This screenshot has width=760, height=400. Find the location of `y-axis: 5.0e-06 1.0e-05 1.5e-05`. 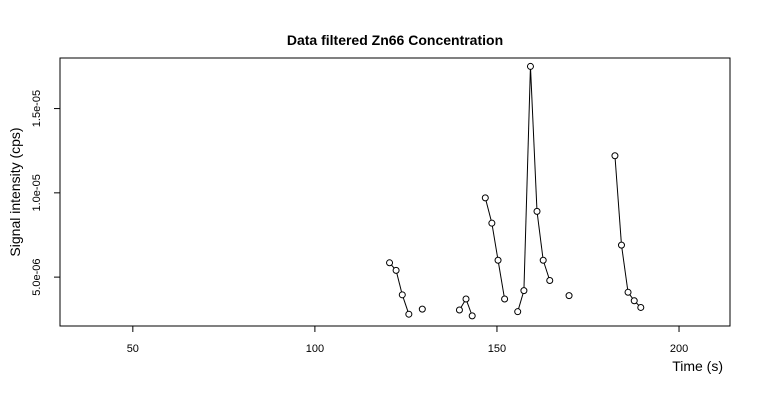

y-axis: 5.0e-06 1.0e-05 1.5e-05 is located at coordinates (45, 193).